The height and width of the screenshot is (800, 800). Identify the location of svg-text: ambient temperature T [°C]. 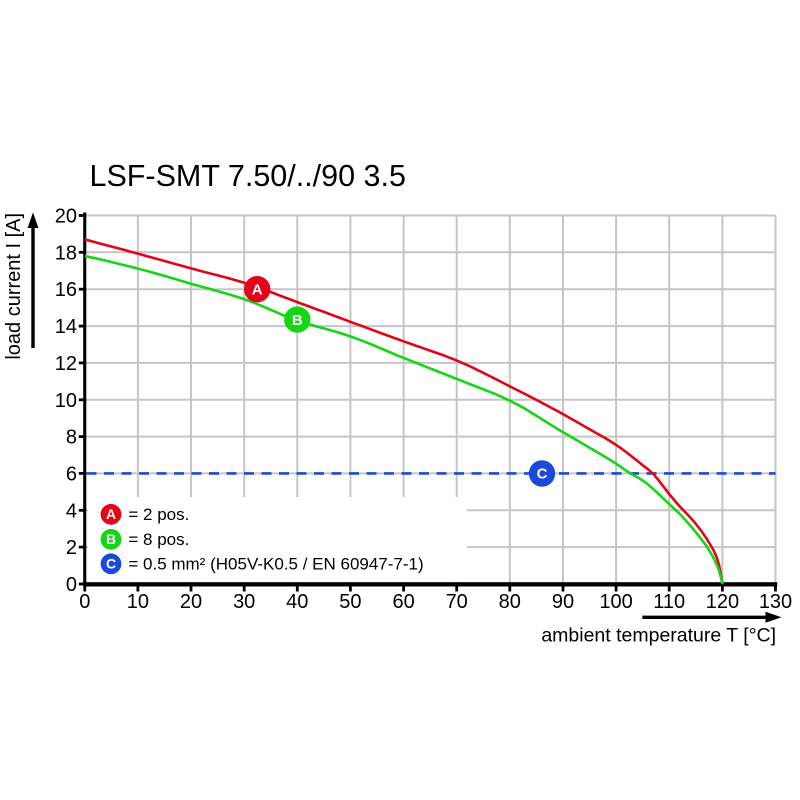
(658, 636).